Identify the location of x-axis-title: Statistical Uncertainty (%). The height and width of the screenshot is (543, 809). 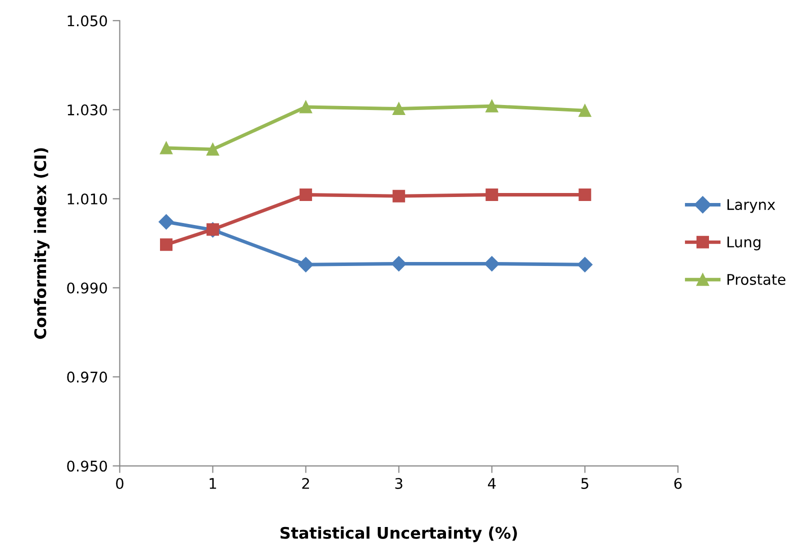
(398, 534).